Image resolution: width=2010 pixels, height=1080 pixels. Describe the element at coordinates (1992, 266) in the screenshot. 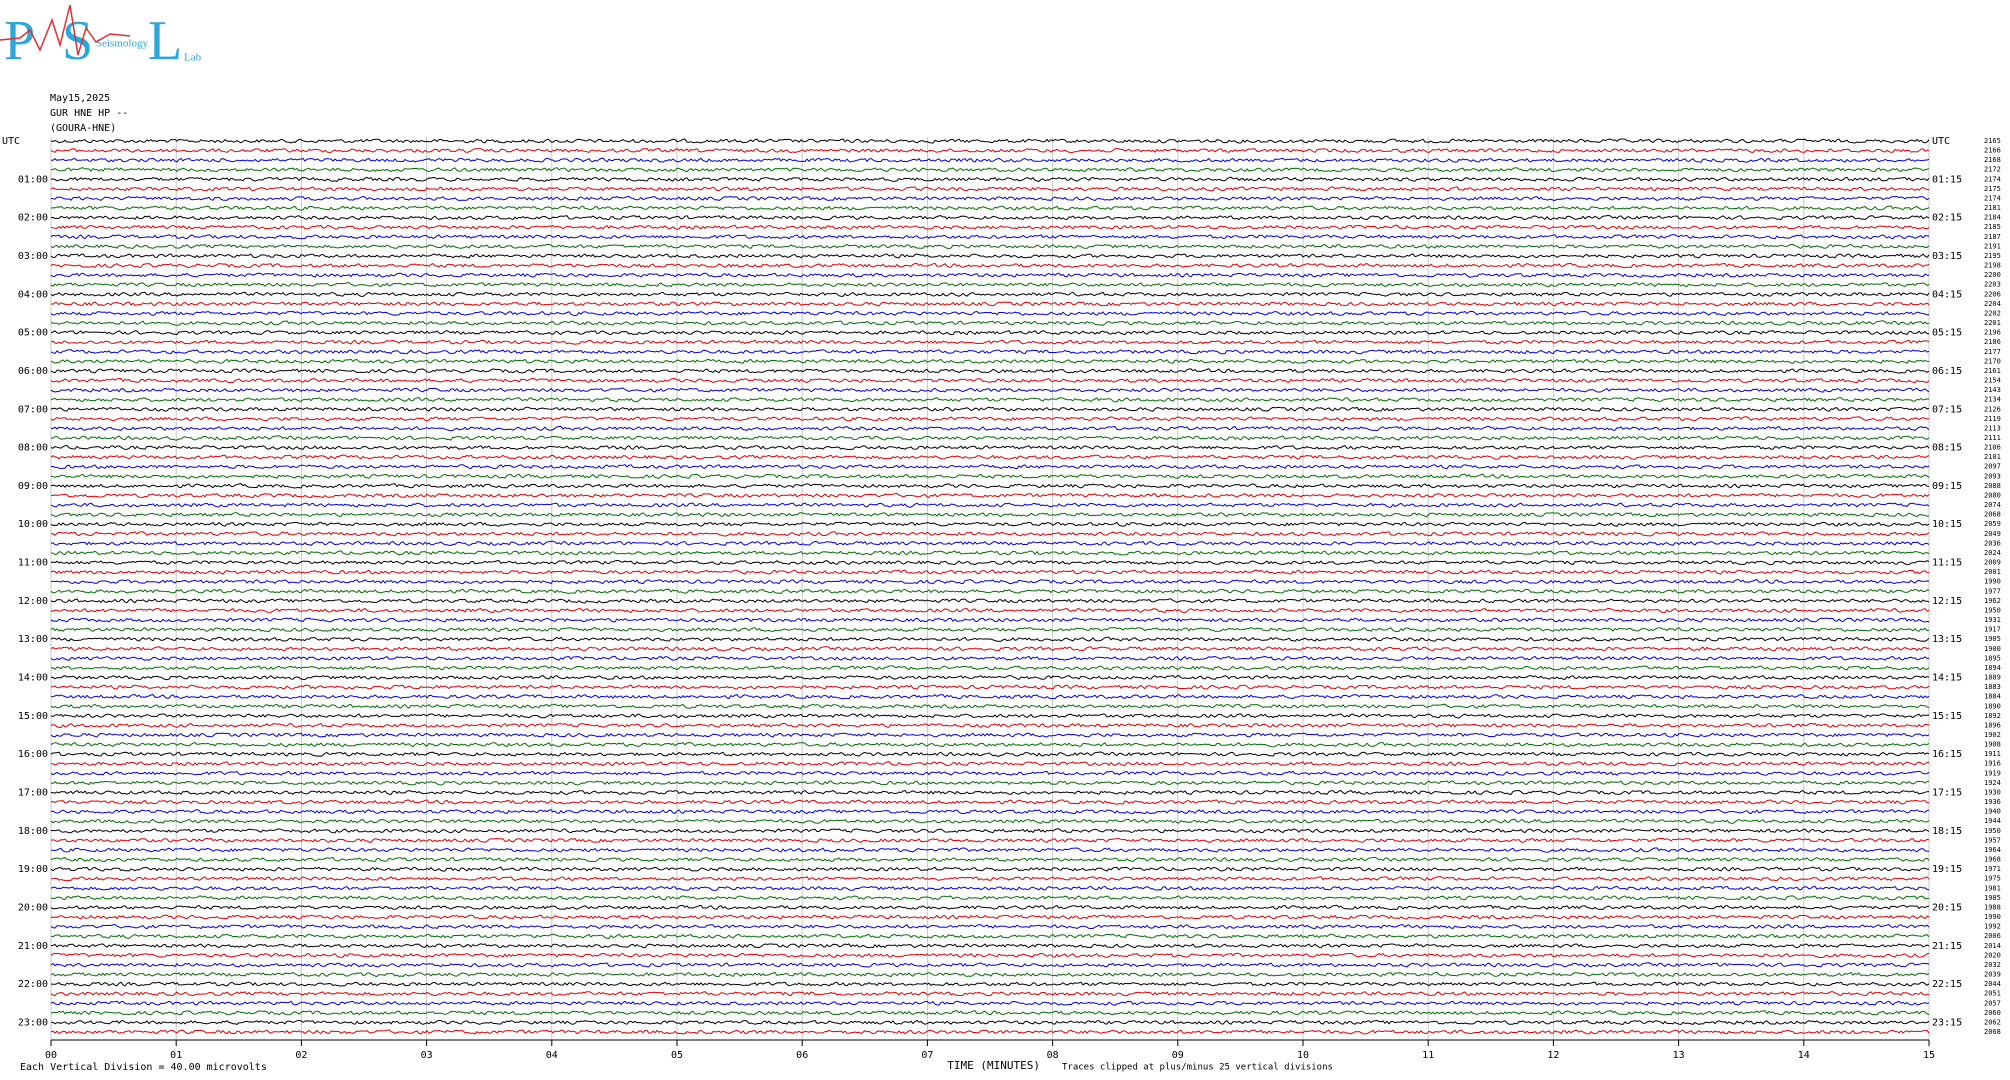

I see `trace-number: 2198` at that location.